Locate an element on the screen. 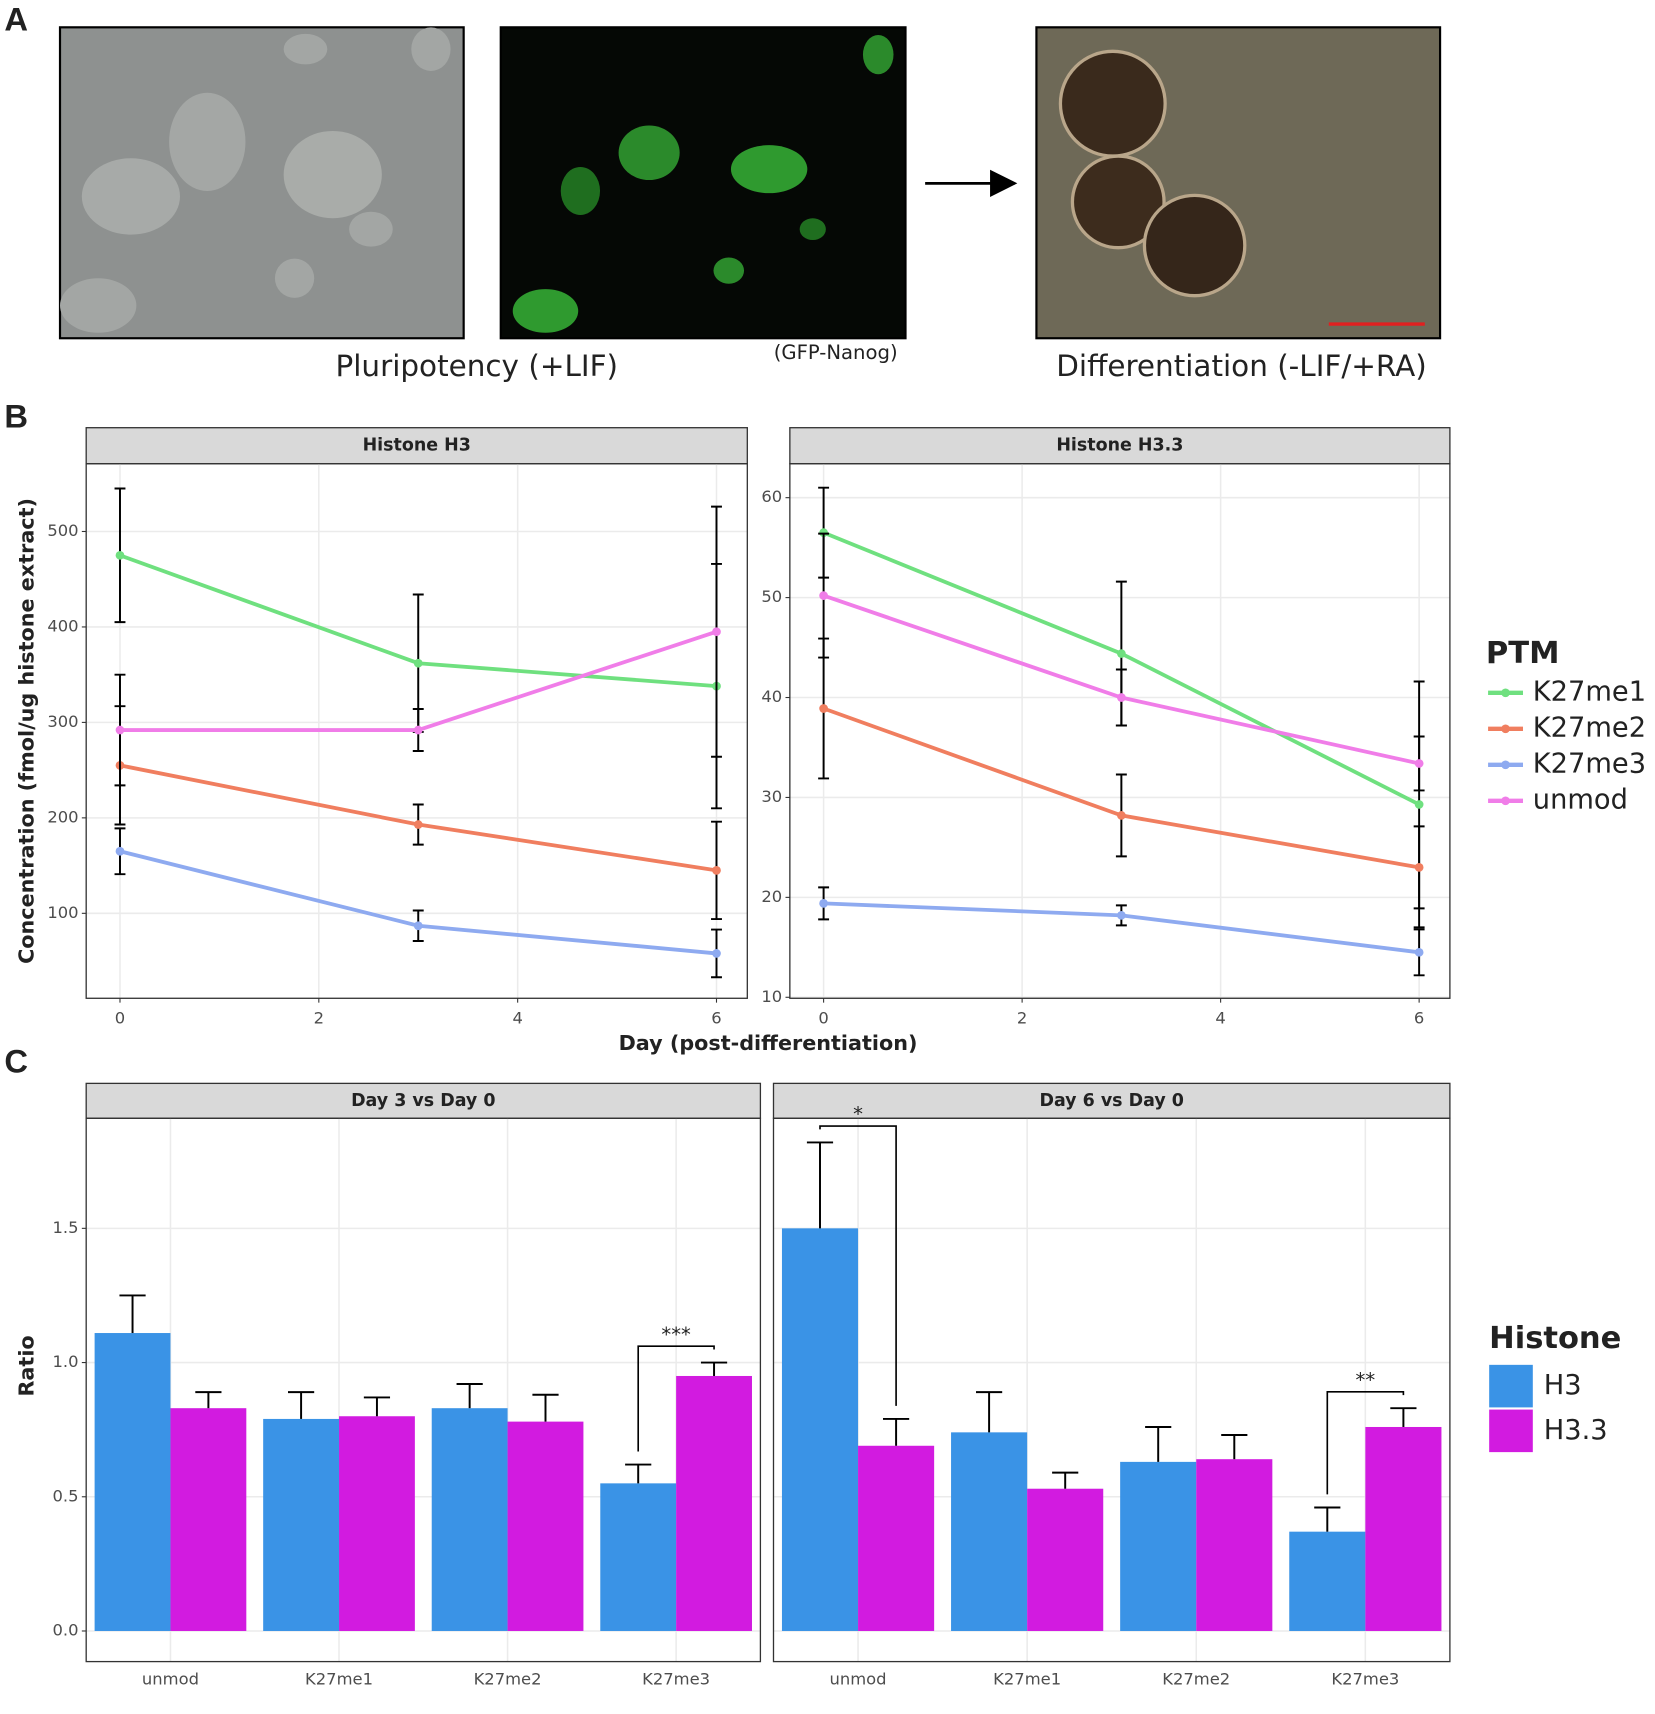 The width and height of the screenshot is (1655, 1714). strip-title: Histone H3.3 is located at coordinates (1119, 446).